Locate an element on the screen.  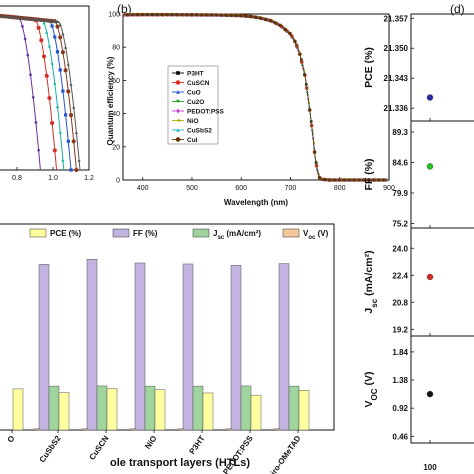
panel-b-legend-label: CuSCN is located at coordinates (198, 83).